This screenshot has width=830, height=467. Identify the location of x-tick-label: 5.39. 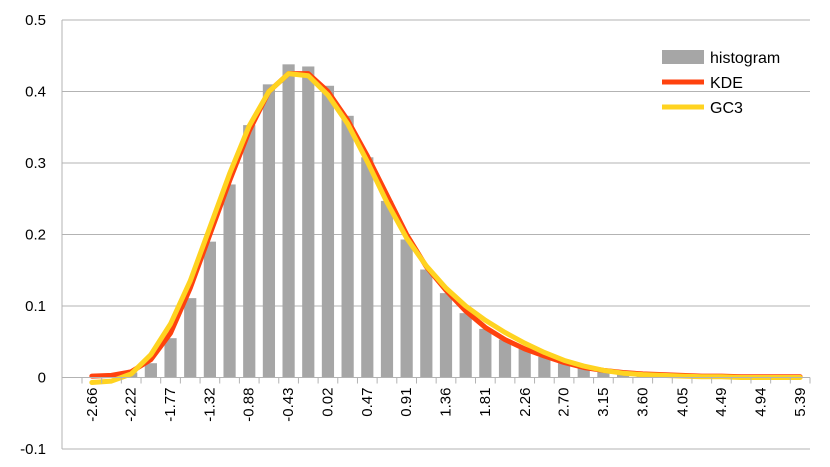
(800, 402).